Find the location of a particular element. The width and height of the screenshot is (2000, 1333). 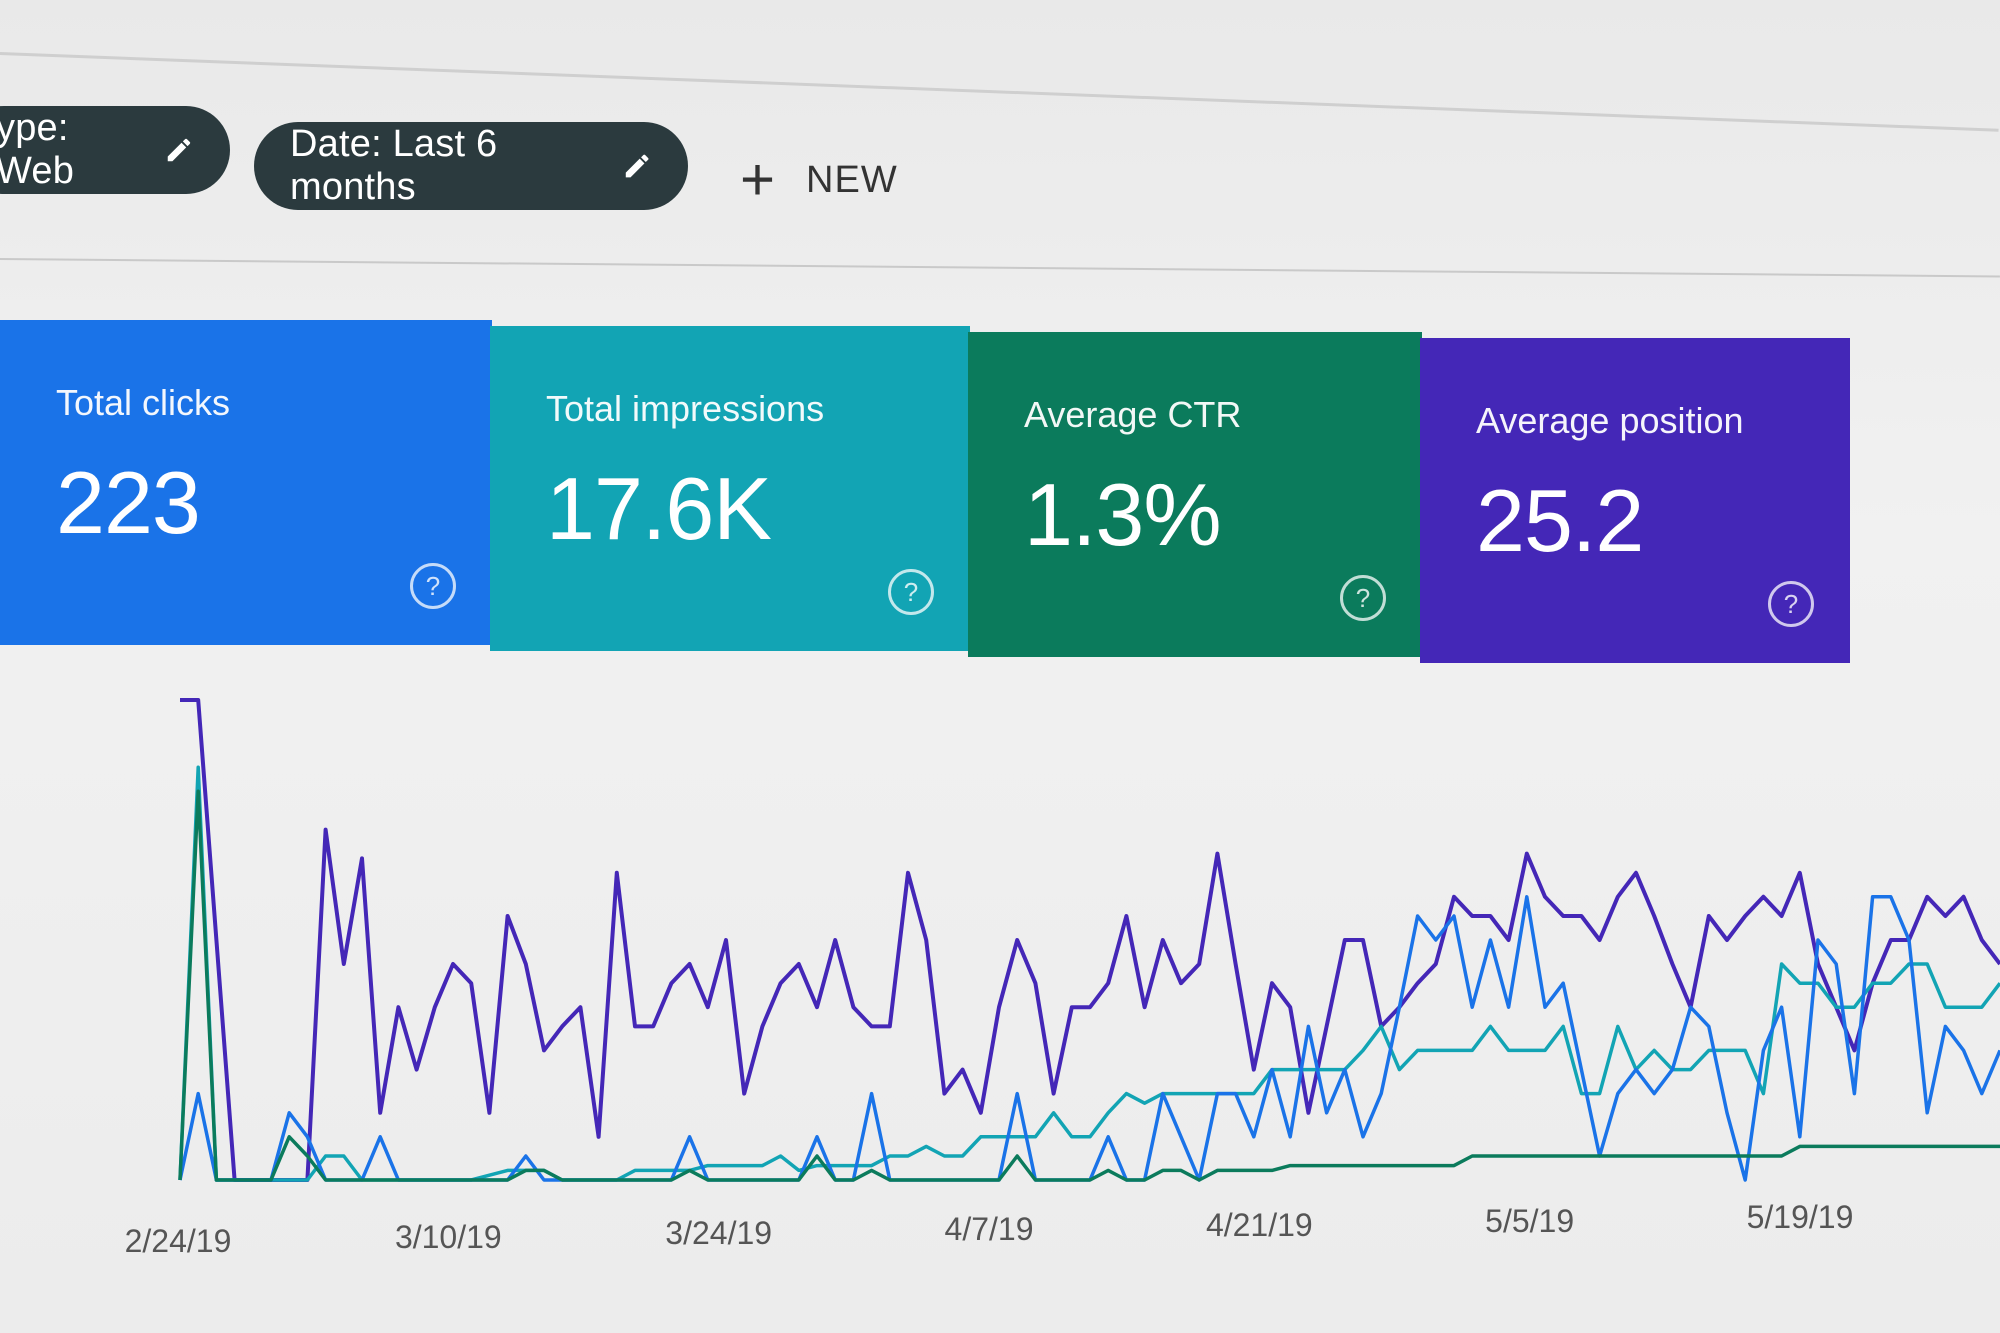

x-tick-label: 3/24/19 is located at coordinates (718, 1233).